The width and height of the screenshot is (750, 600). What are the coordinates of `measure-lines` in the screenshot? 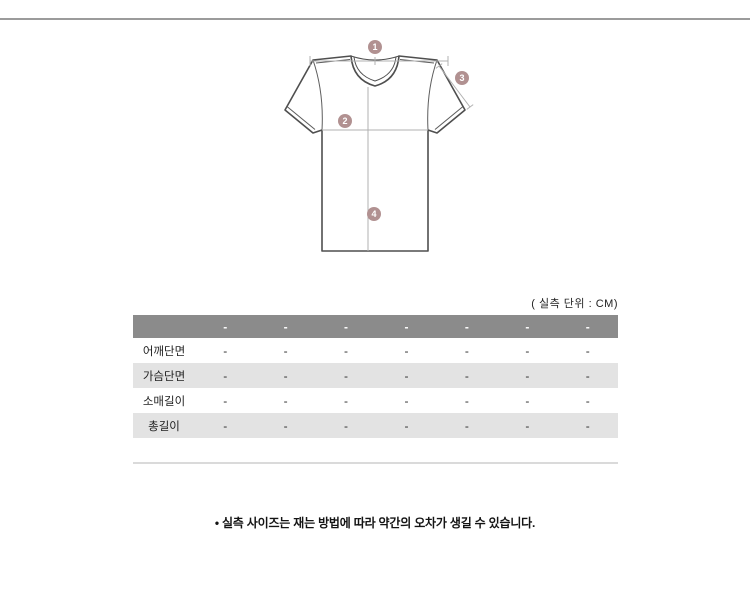 It's located at (391, 153).